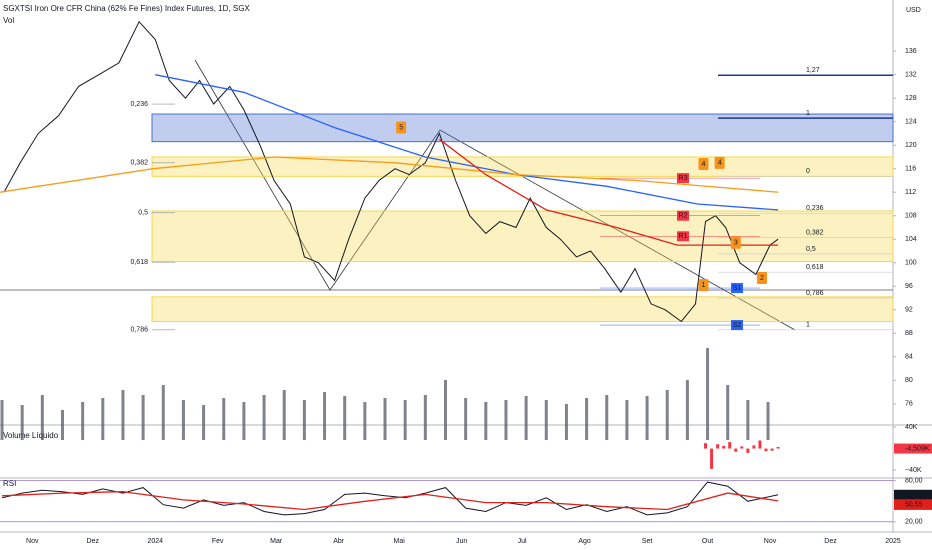  What do you see at coordinates (910, 169) in the screenshot?
I see `y-tick-label: 116` at bounding box center [910, 169].